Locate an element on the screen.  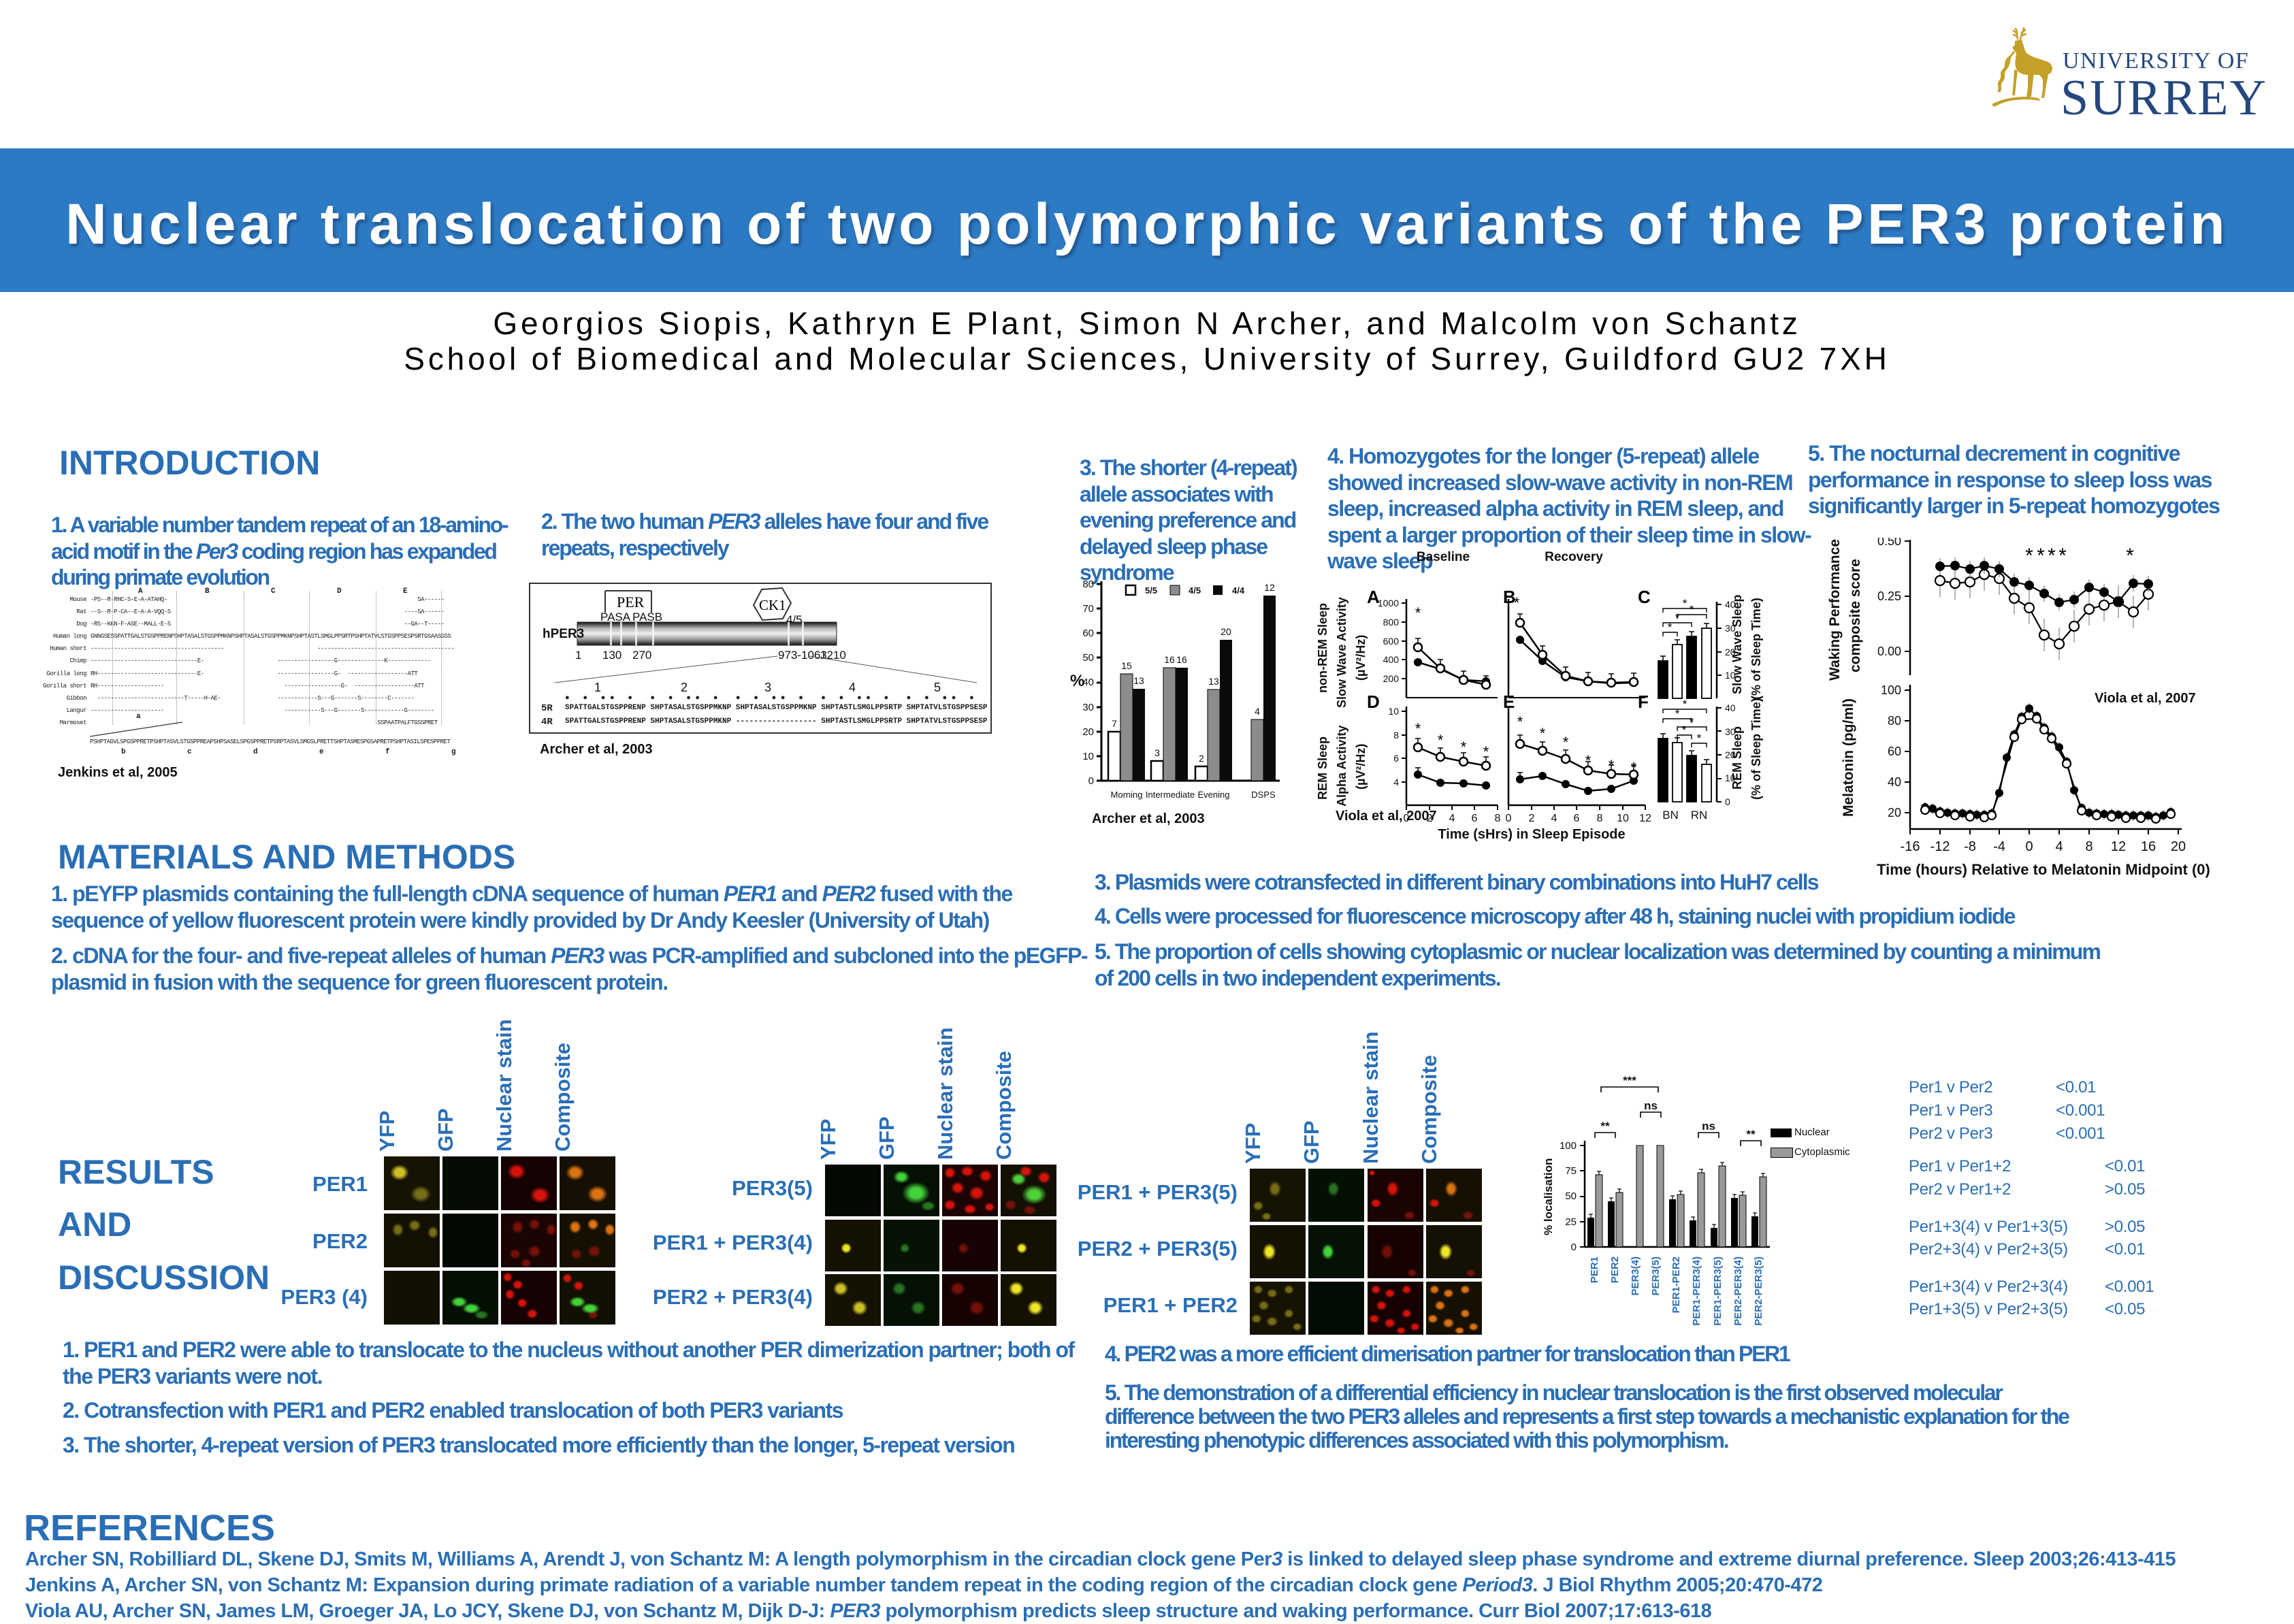
svg-text: Baseline is located at coordinates (1443, 557).